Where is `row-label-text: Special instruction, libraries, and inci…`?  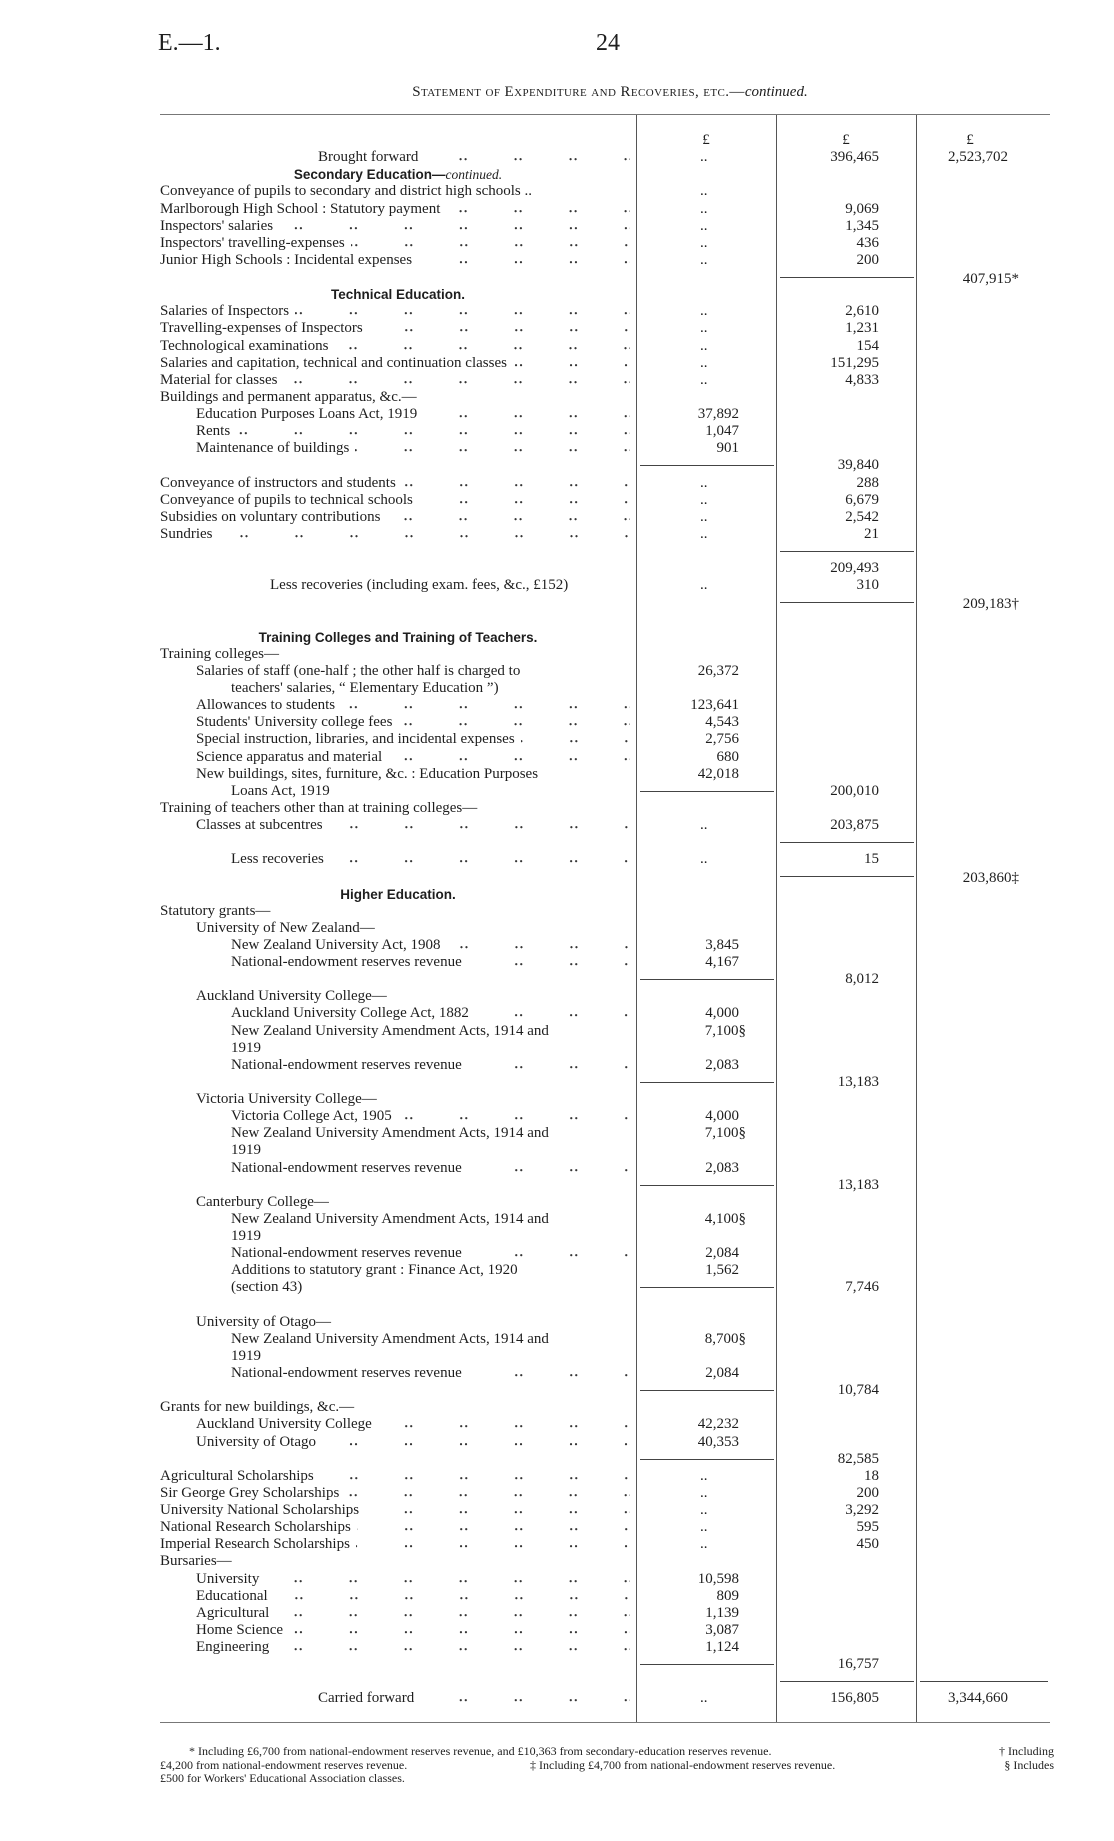 row-label-text: Special instruction, libraries, and inci… is located at coordinates (355, 739).